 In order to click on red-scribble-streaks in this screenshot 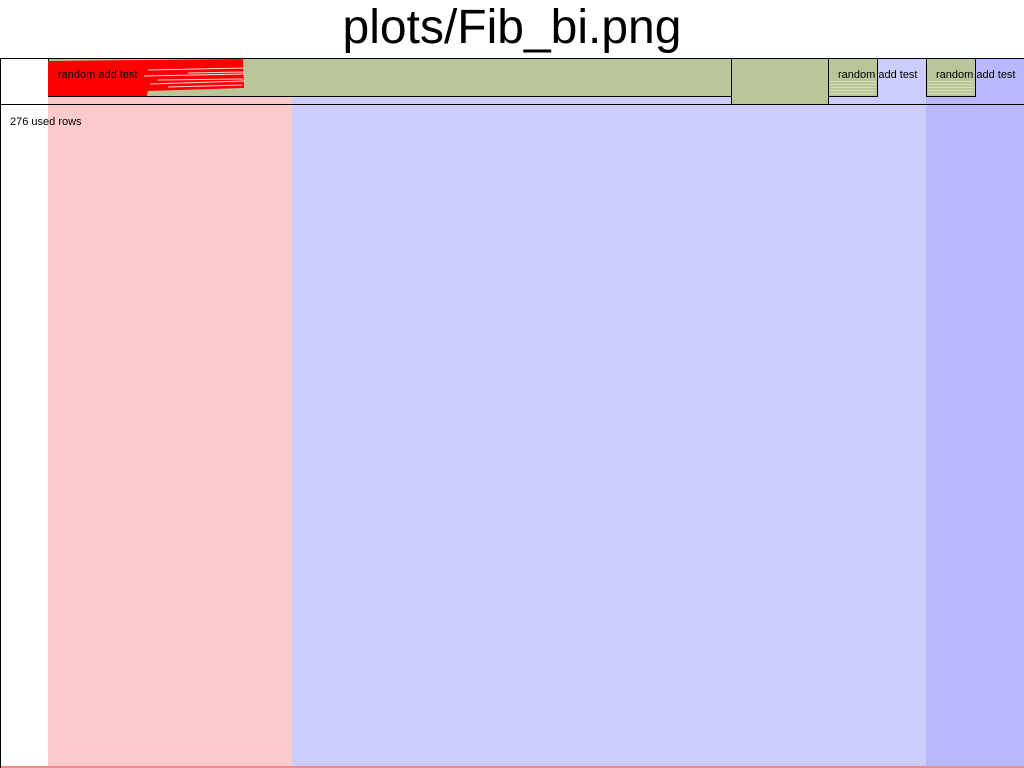, I will do `click(194, 77)`.